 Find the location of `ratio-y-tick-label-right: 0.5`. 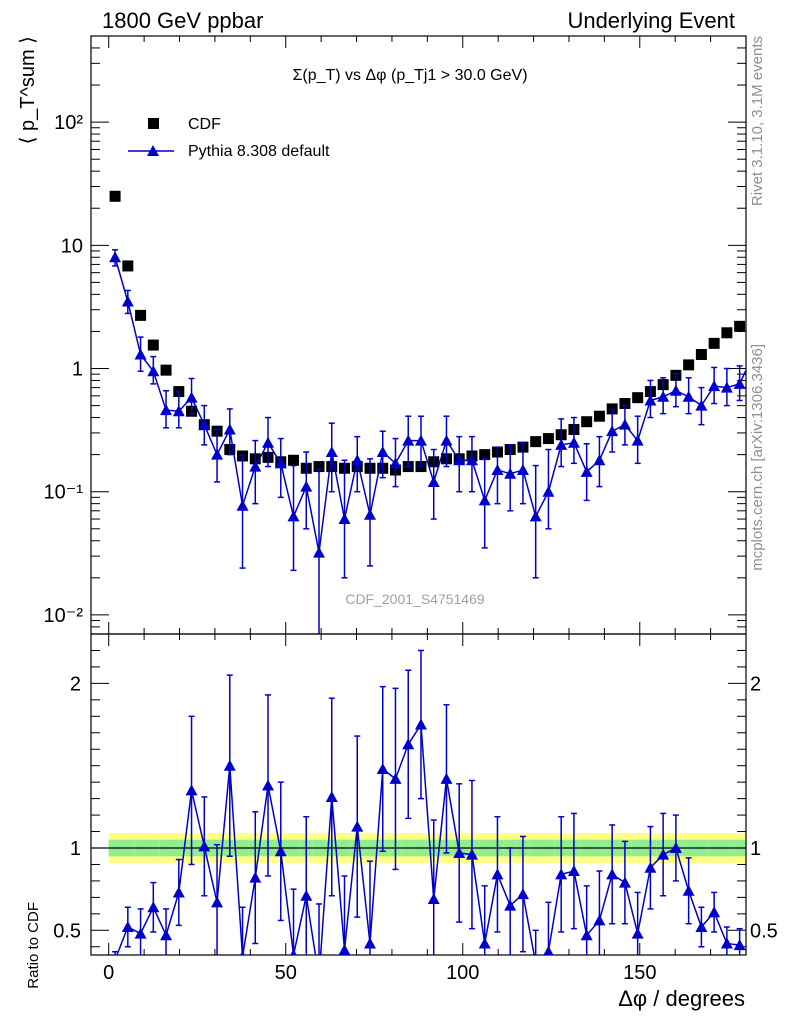

ratio-y-tick-label-right: 0.5 is located at coordinates (764, 931).